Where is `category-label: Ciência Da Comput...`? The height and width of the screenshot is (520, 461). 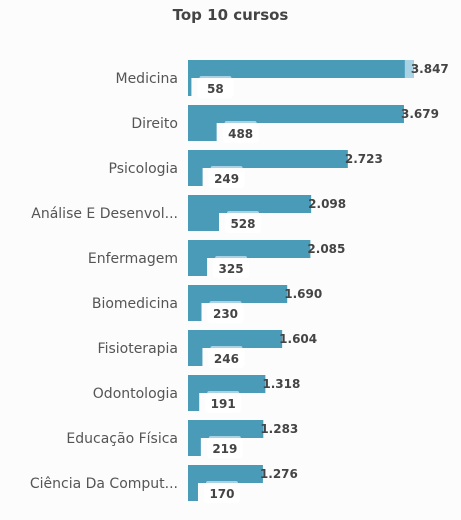
category-label: Ciência Da Comput... is located at coordinates (104, 484).